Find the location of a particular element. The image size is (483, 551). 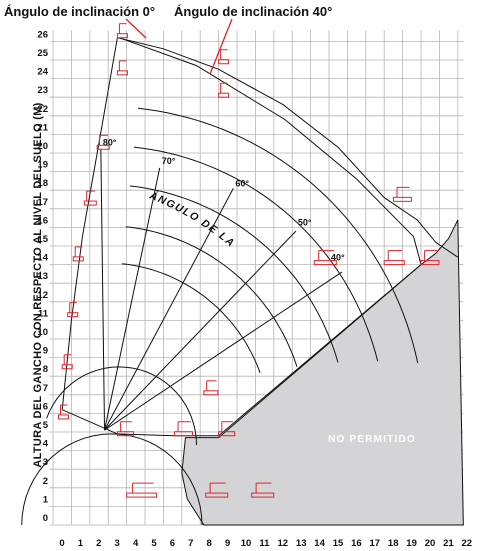

tilt-40-pointer is located at coordinates (221, 46).